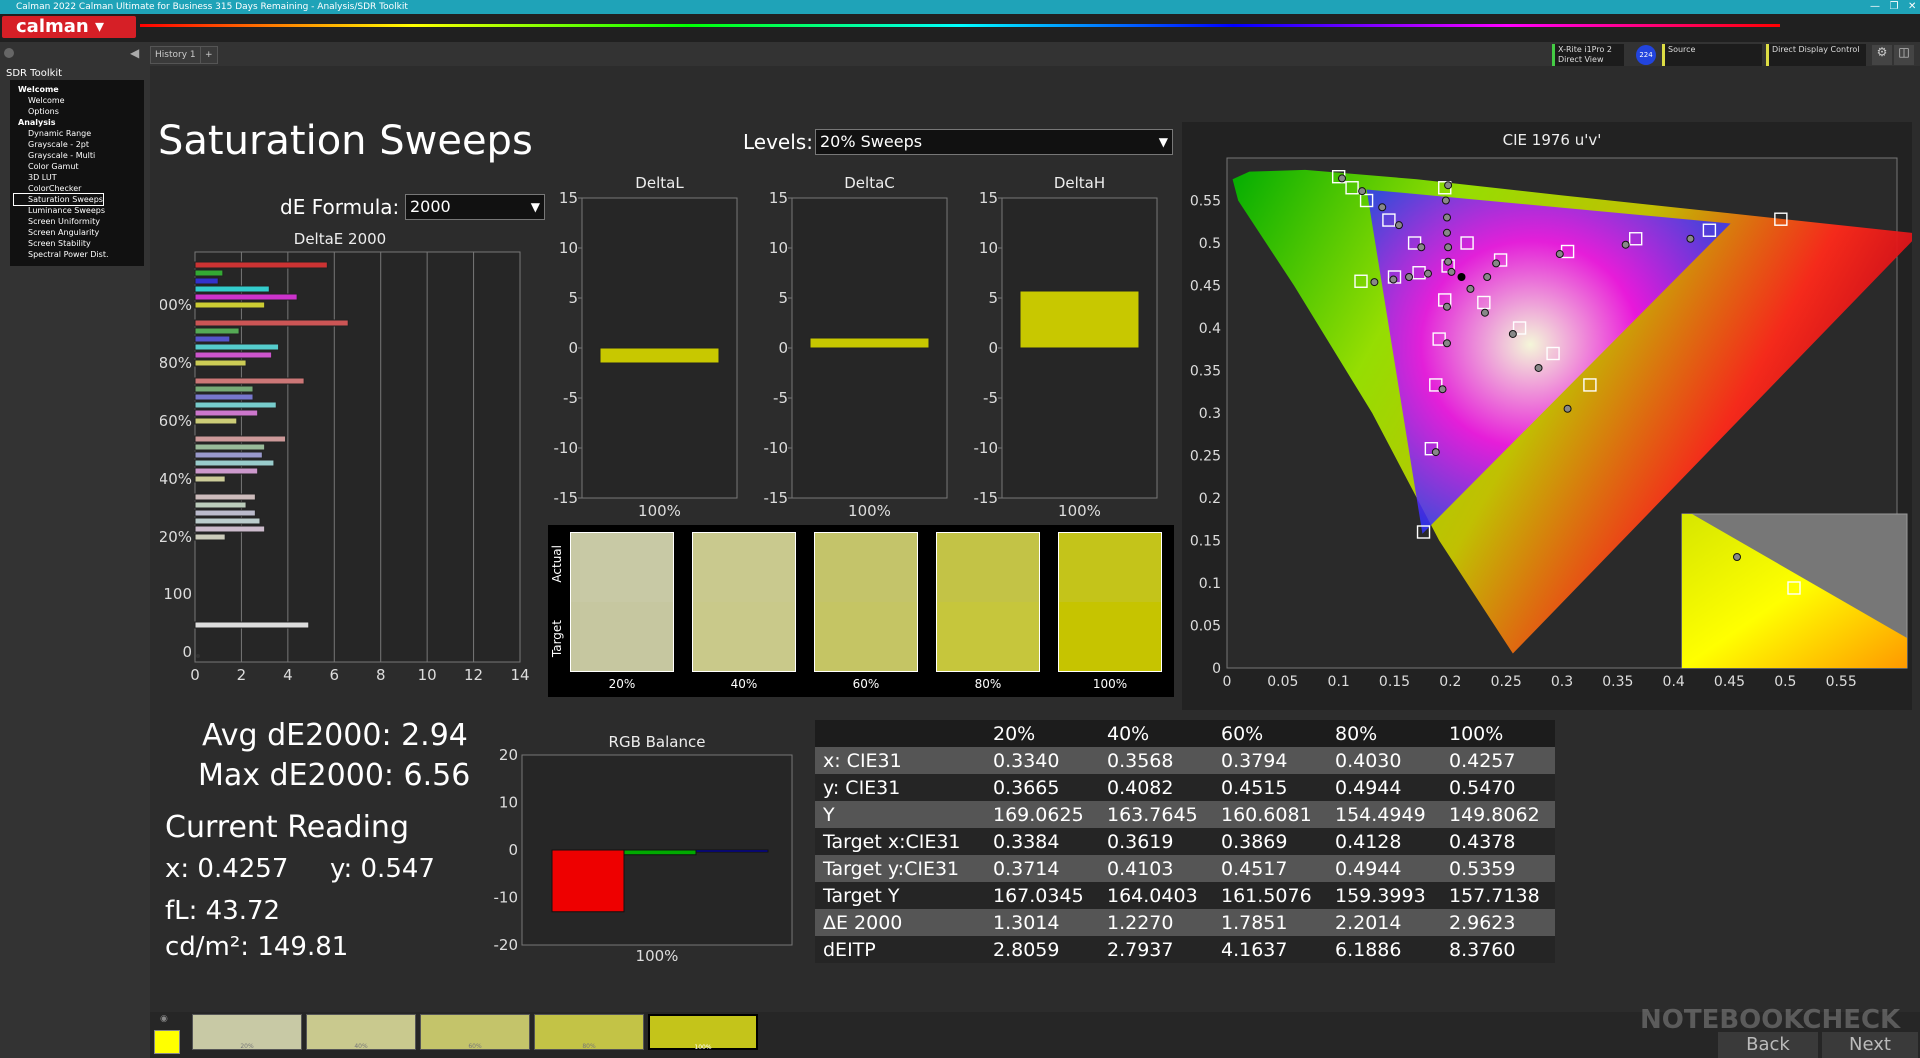 Image resolution: width=1920 pixels, height=1058 pixels. I want to click on row-header: Target y:CIE31, so click(900, 868).